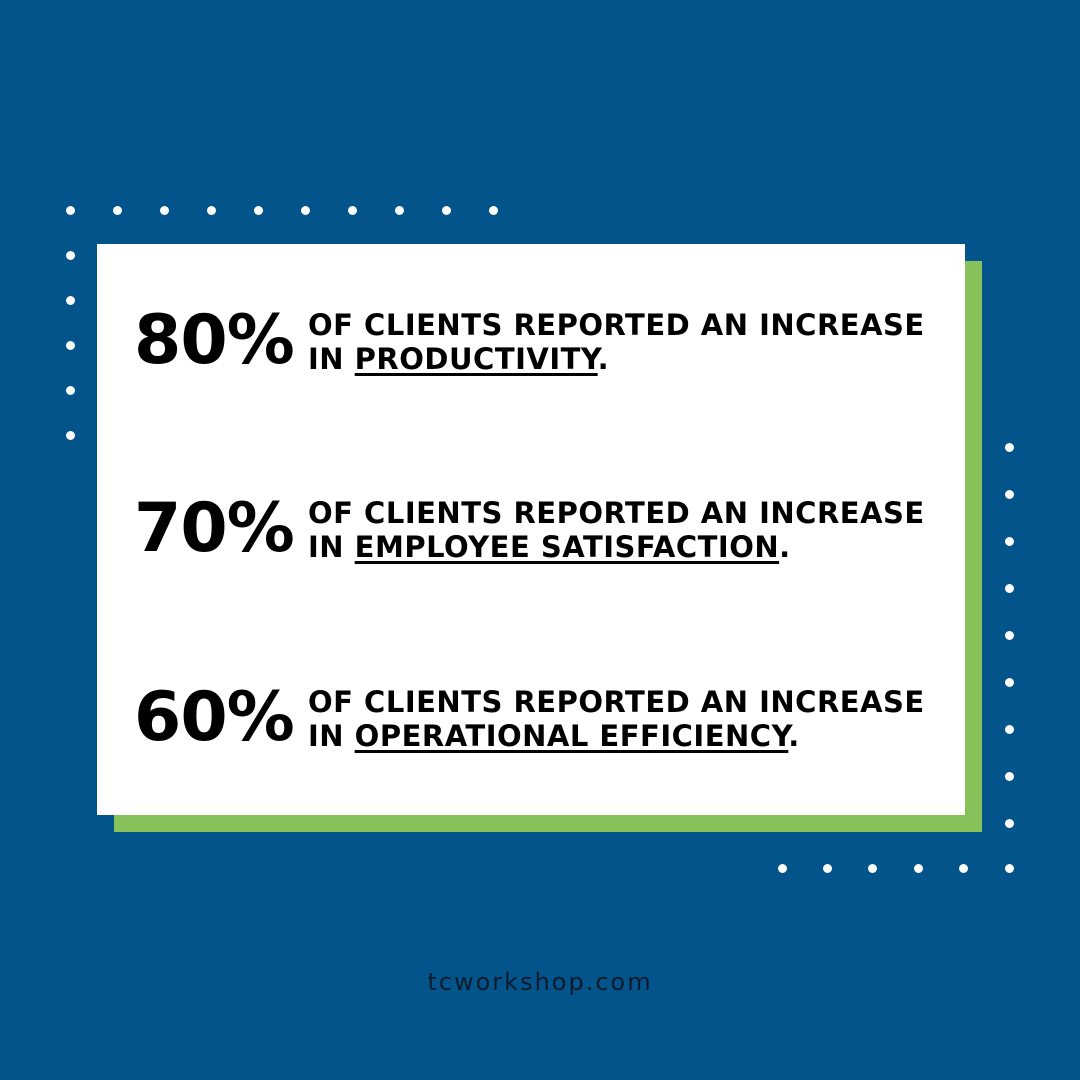  Describe the element at coordinates (476, 359) in the screenshot. I see `stat-highlight: PRODUCTIVITY` at that location.